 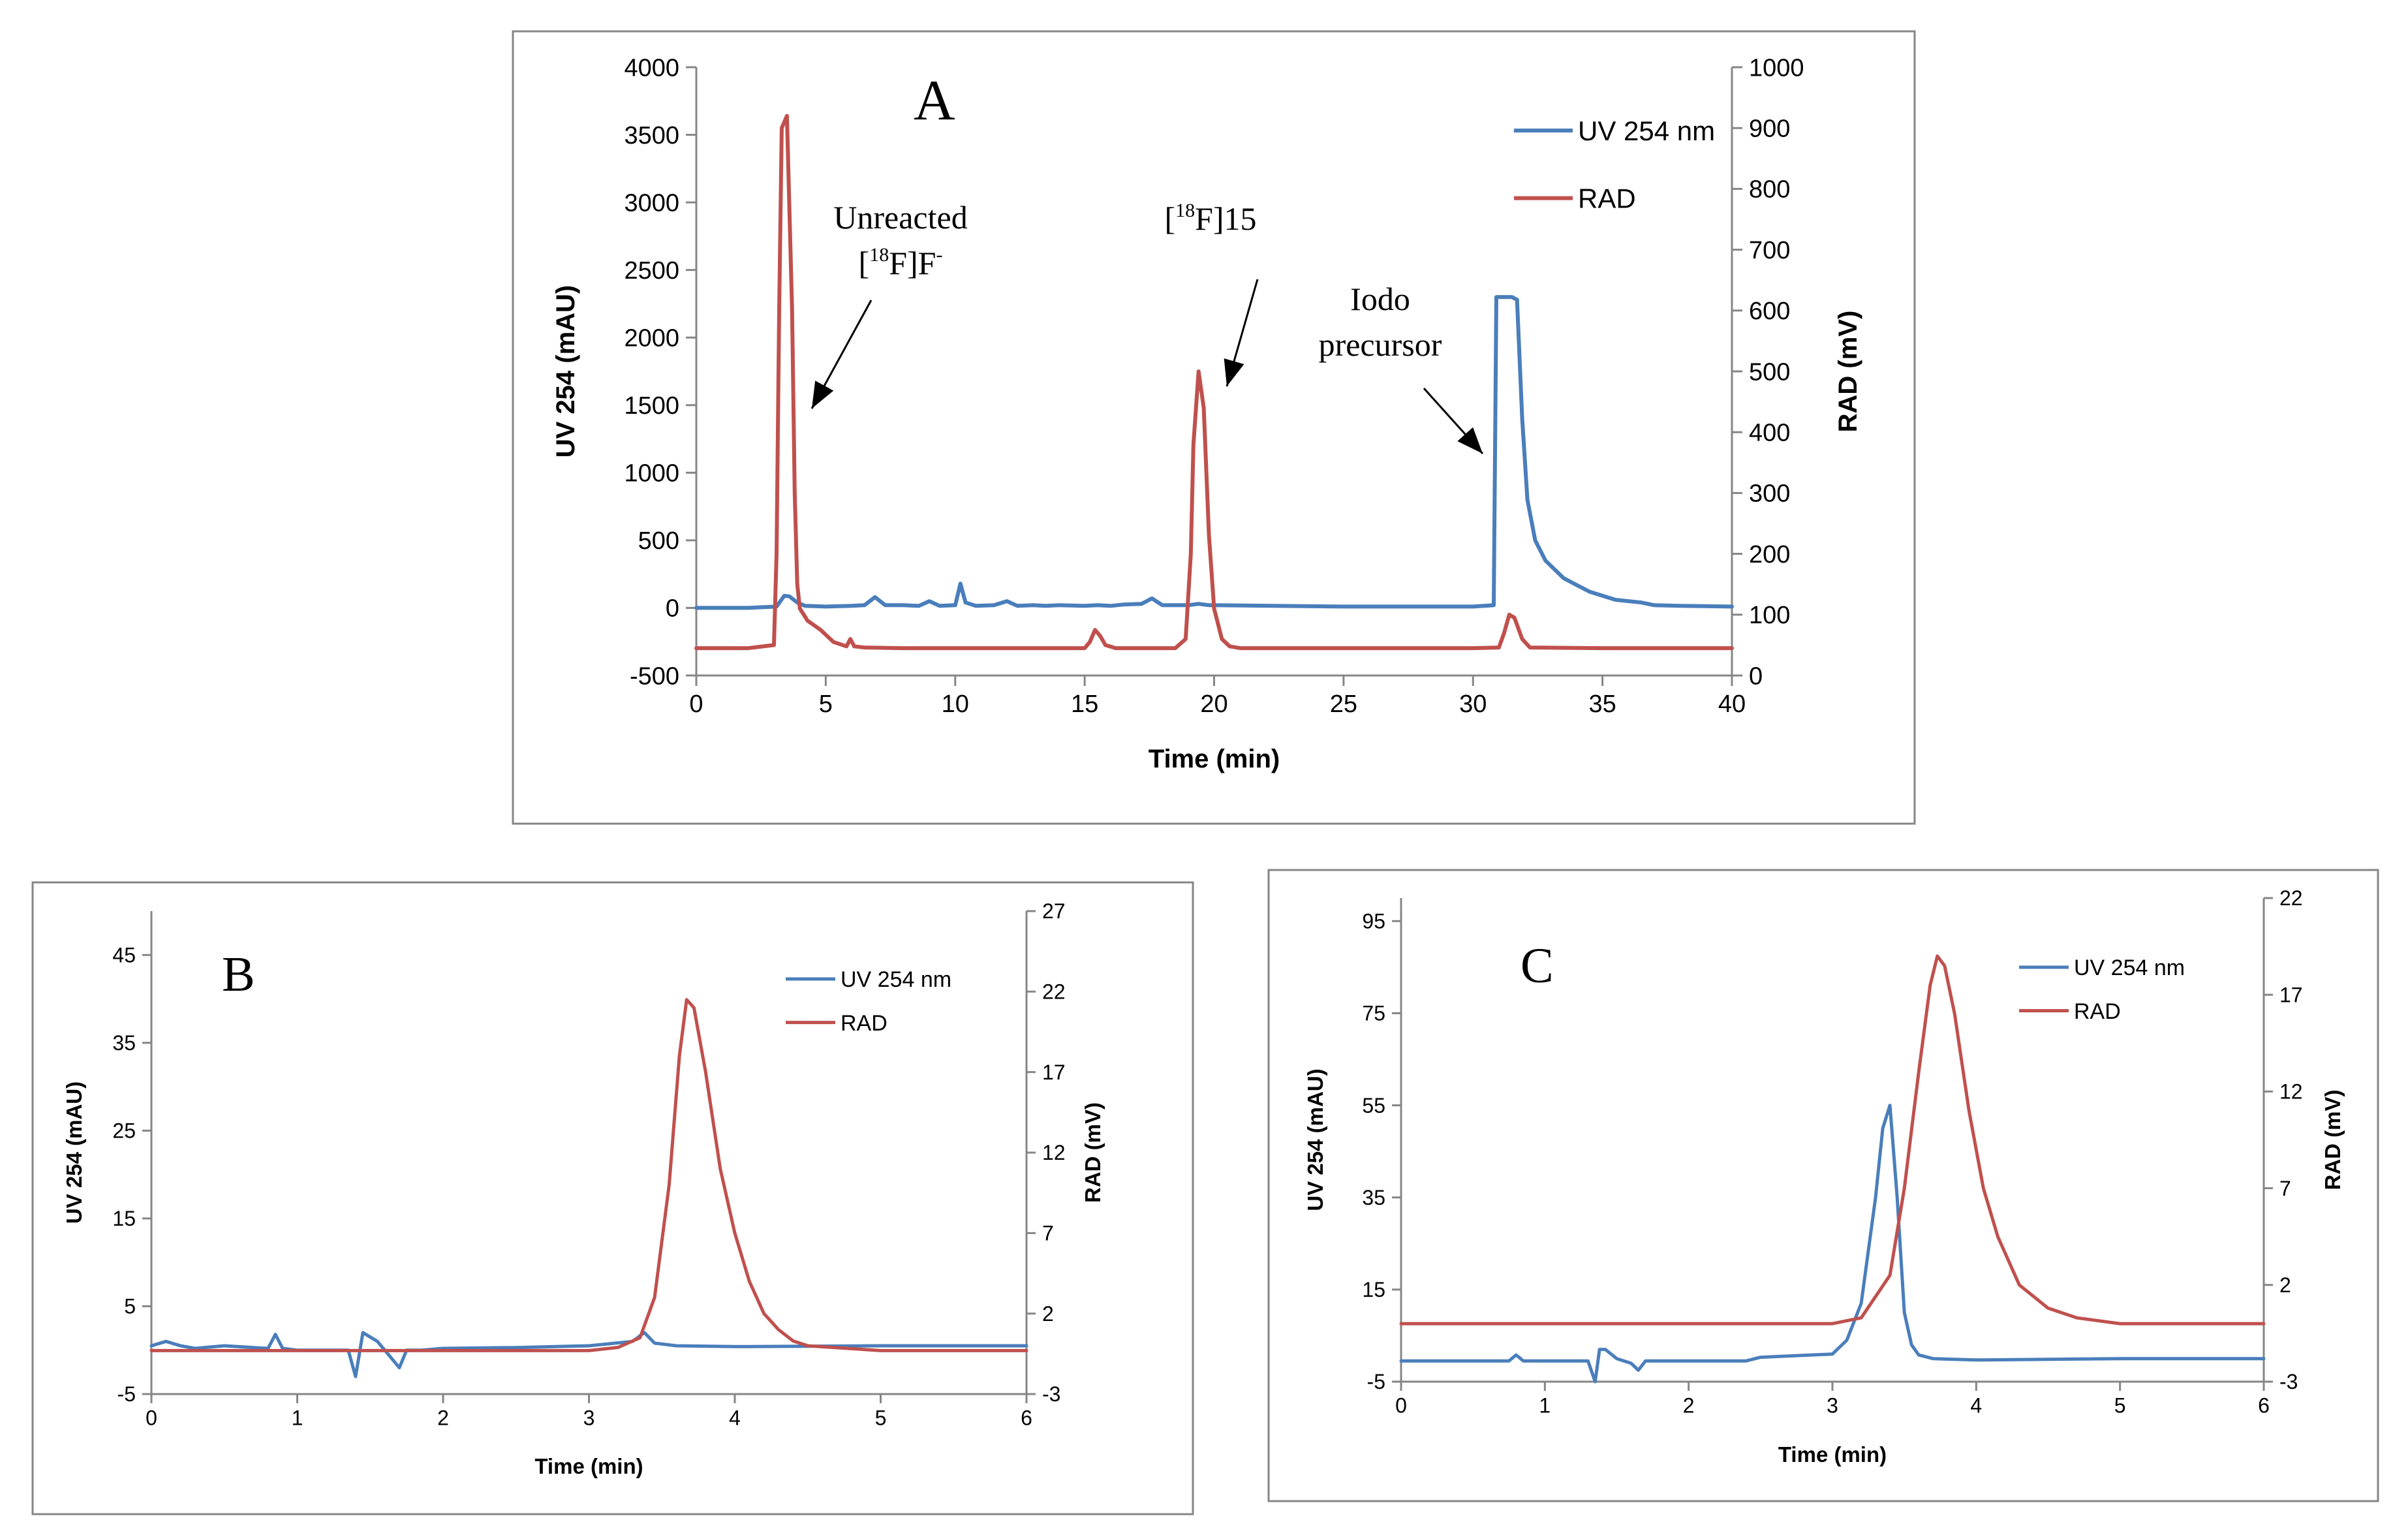 I want to click on y-tick-label: 2000, so click(x=651, y=338).